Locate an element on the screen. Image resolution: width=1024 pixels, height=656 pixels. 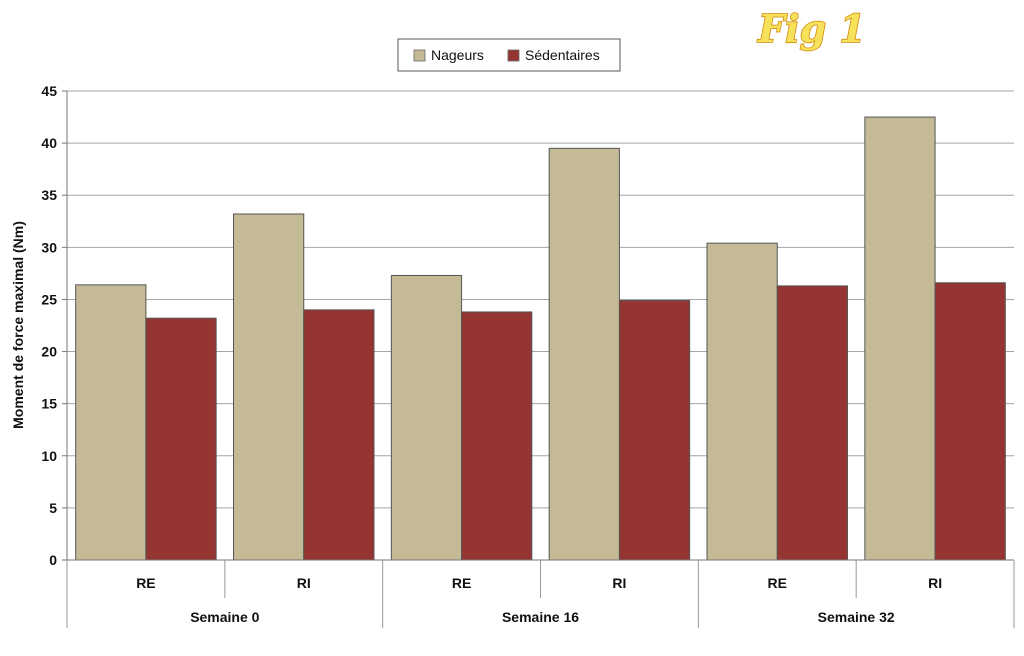
y-tick-label: 5 is located at coordinates (53, 508).